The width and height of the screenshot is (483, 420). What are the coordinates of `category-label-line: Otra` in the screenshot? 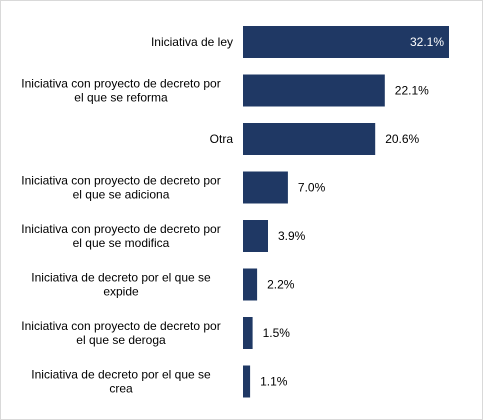 It's located at (222, 139).